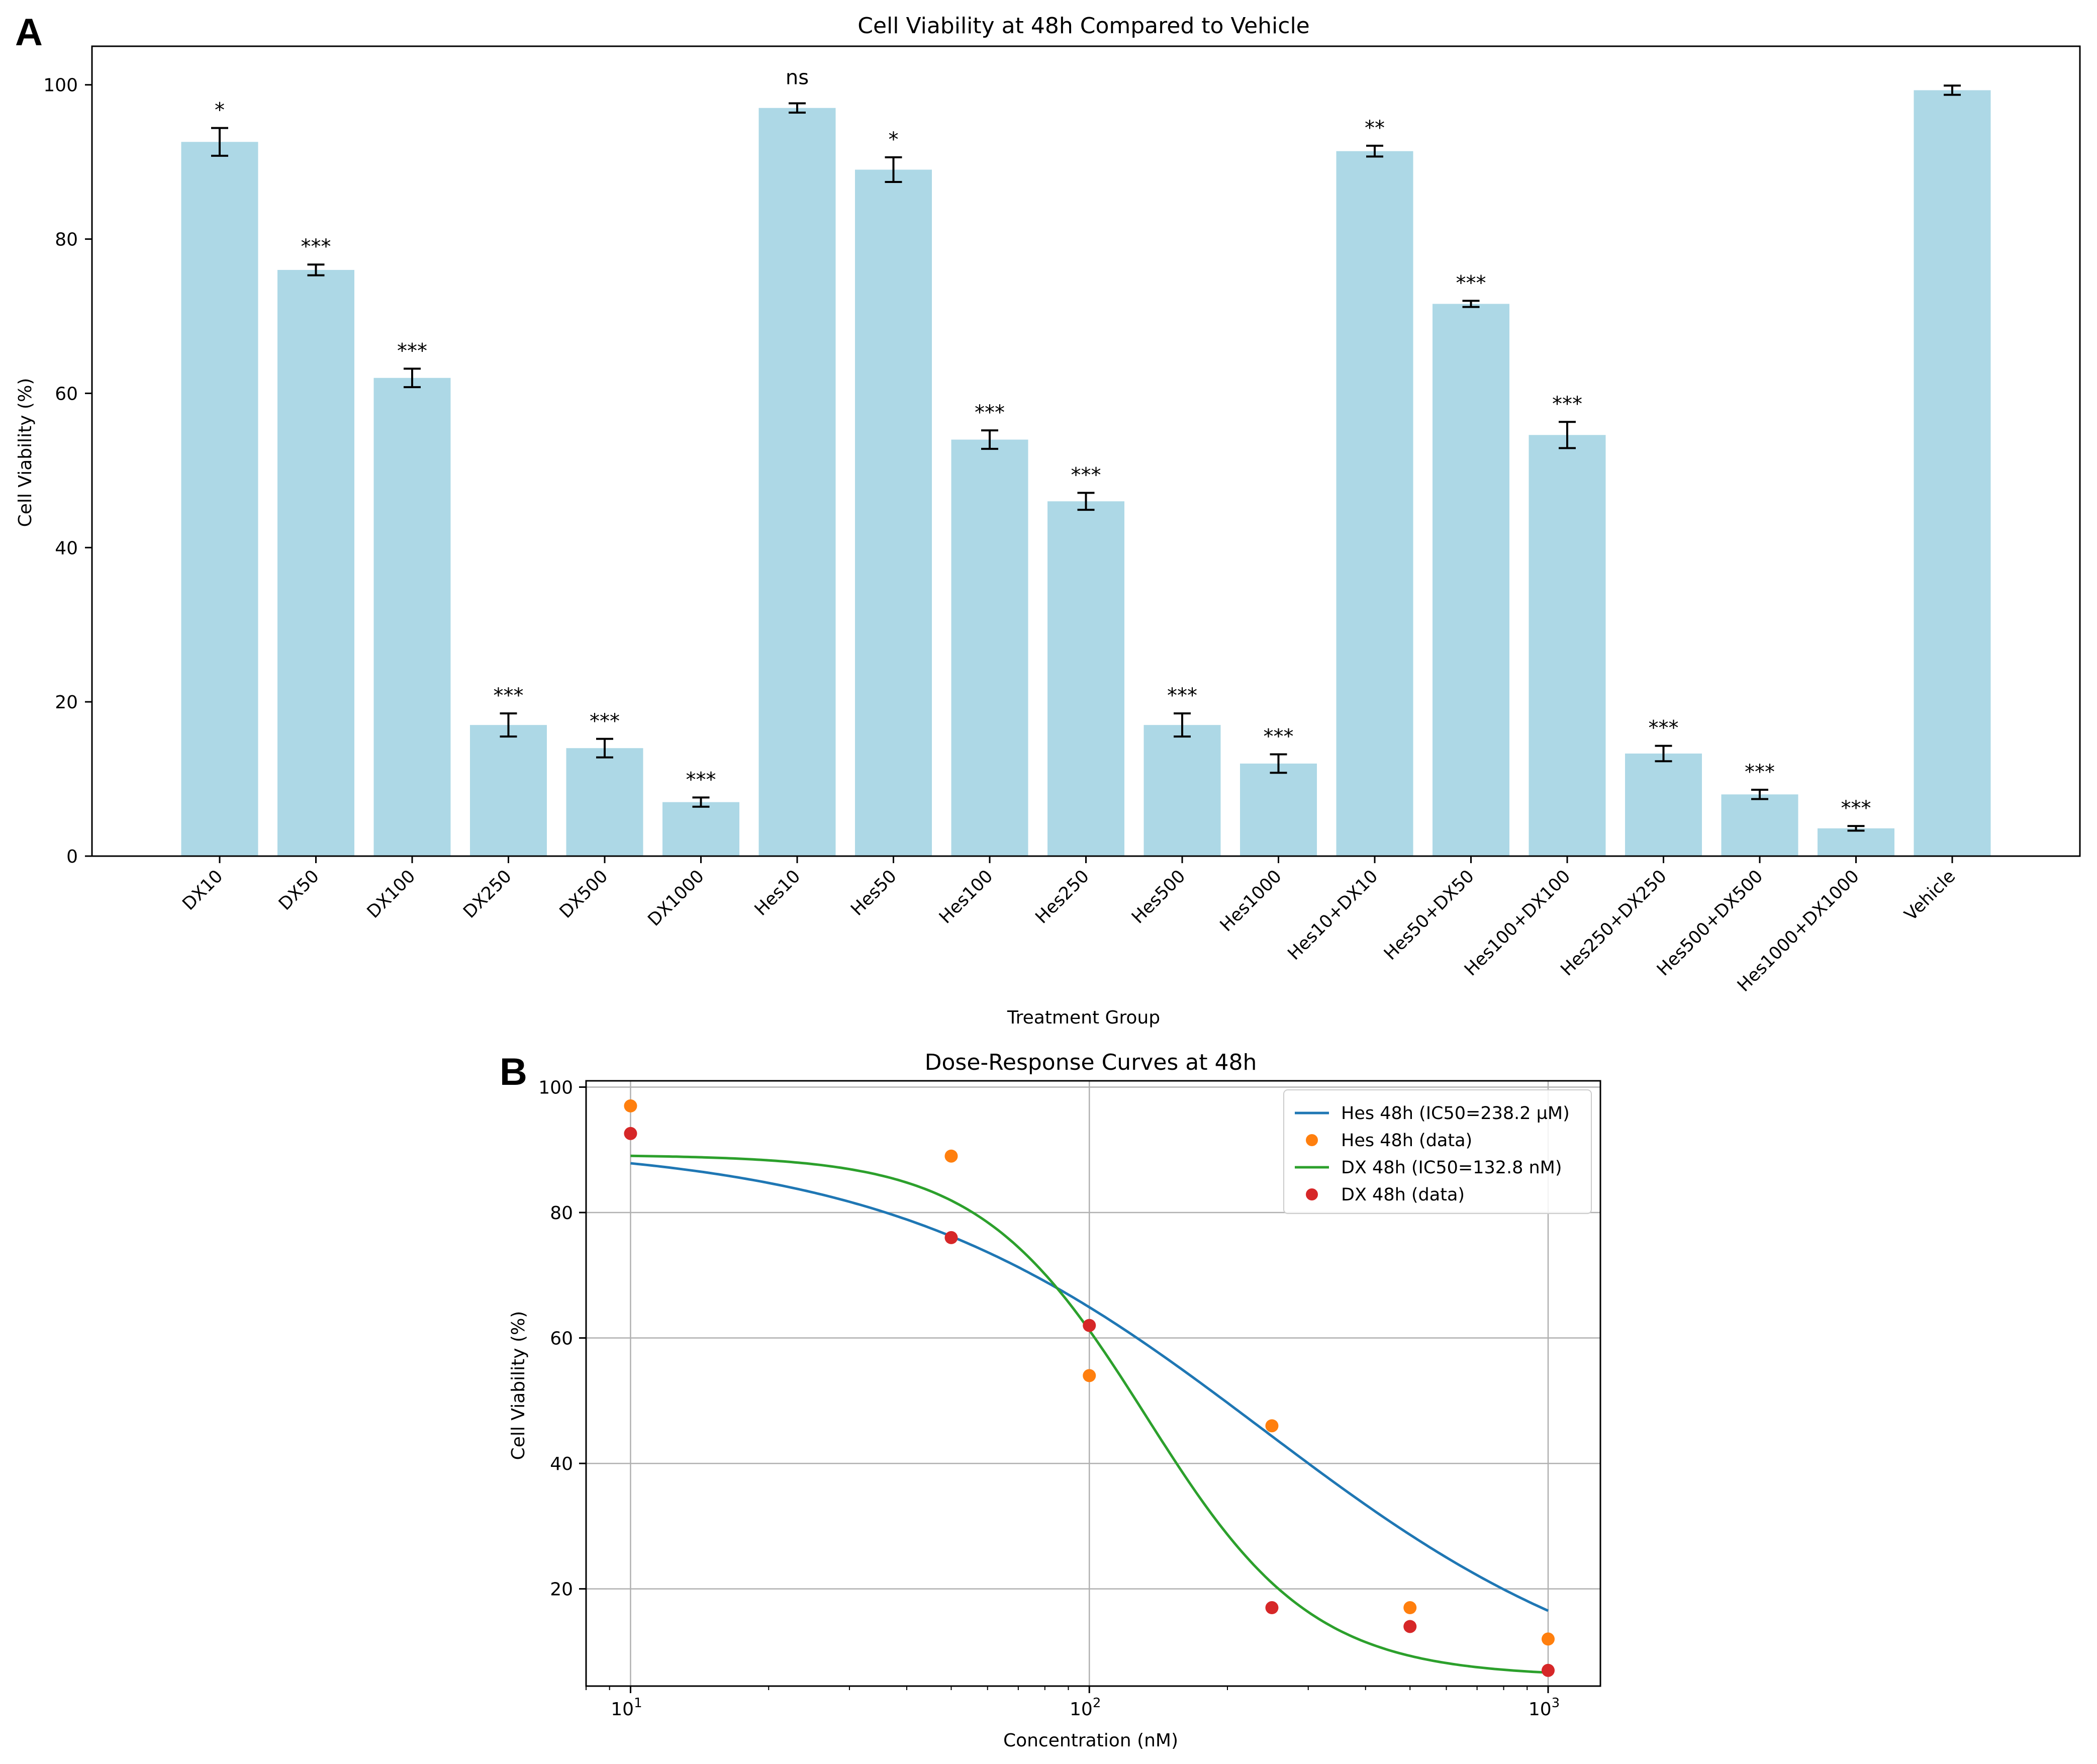 This screenshot has height=1764, width=2097. I want to click on x-tick-label: DX10, so click(203, 890).